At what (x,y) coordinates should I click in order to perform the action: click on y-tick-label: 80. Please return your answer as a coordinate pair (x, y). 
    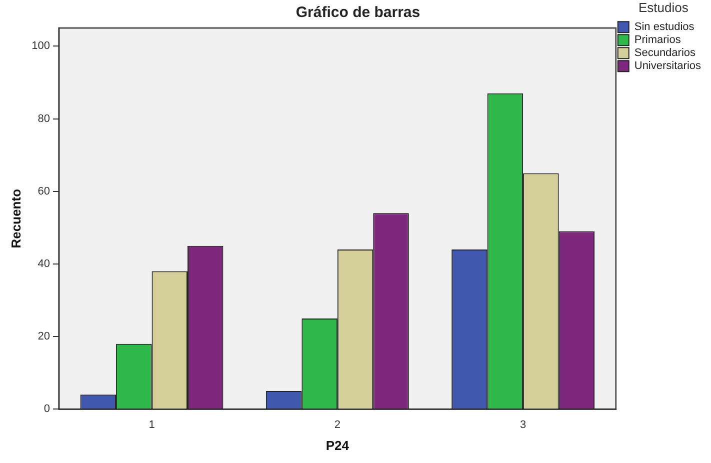
    Looking at the image, I should click on (44, 118).